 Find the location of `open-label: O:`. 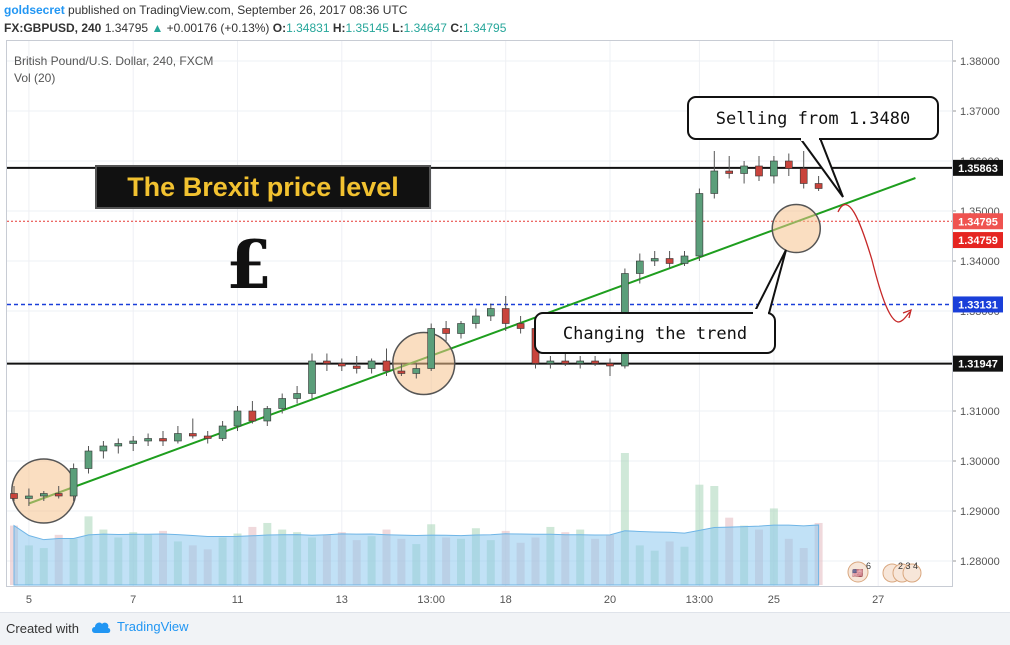

open-label: O: is located at coordinates (279, 28).